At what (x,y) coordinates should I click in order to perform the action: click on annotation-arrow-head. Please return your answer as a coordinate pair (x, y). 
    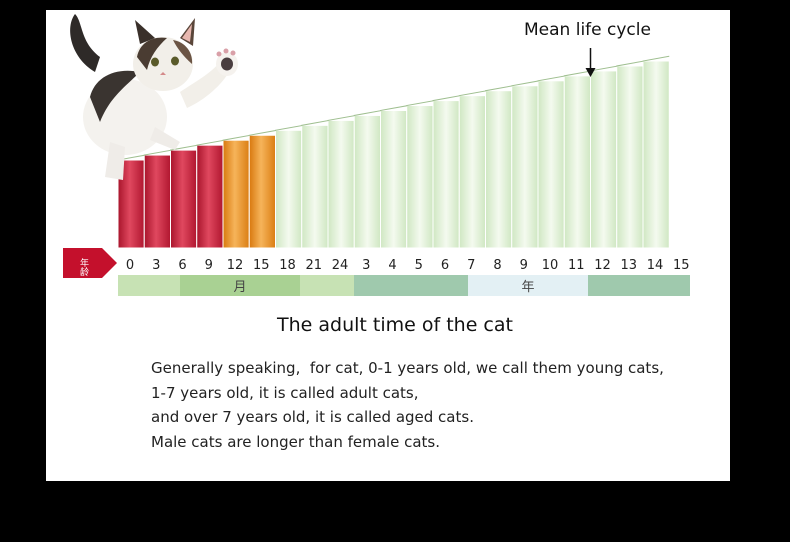
    Looking at the image, I should click on (590, 72).